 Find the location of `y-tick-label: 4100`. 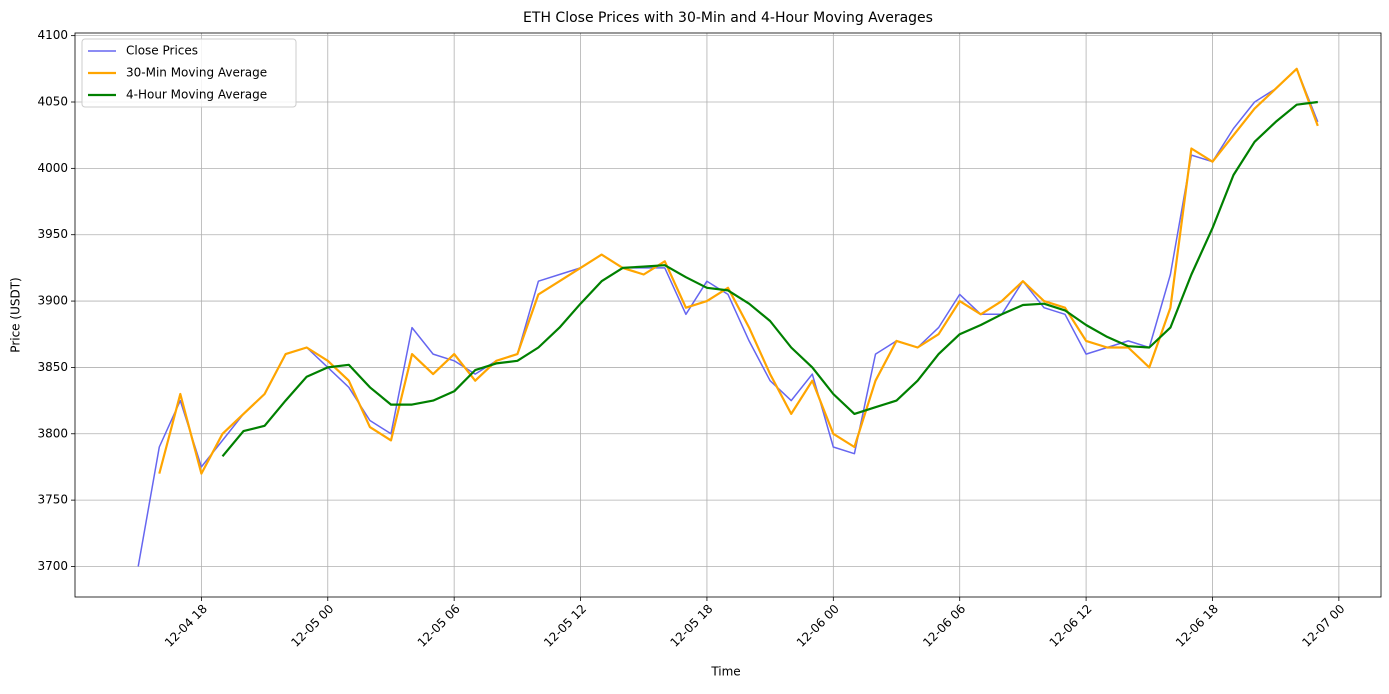

y-tick-label: 4100 is located at coordinates (52, 35).